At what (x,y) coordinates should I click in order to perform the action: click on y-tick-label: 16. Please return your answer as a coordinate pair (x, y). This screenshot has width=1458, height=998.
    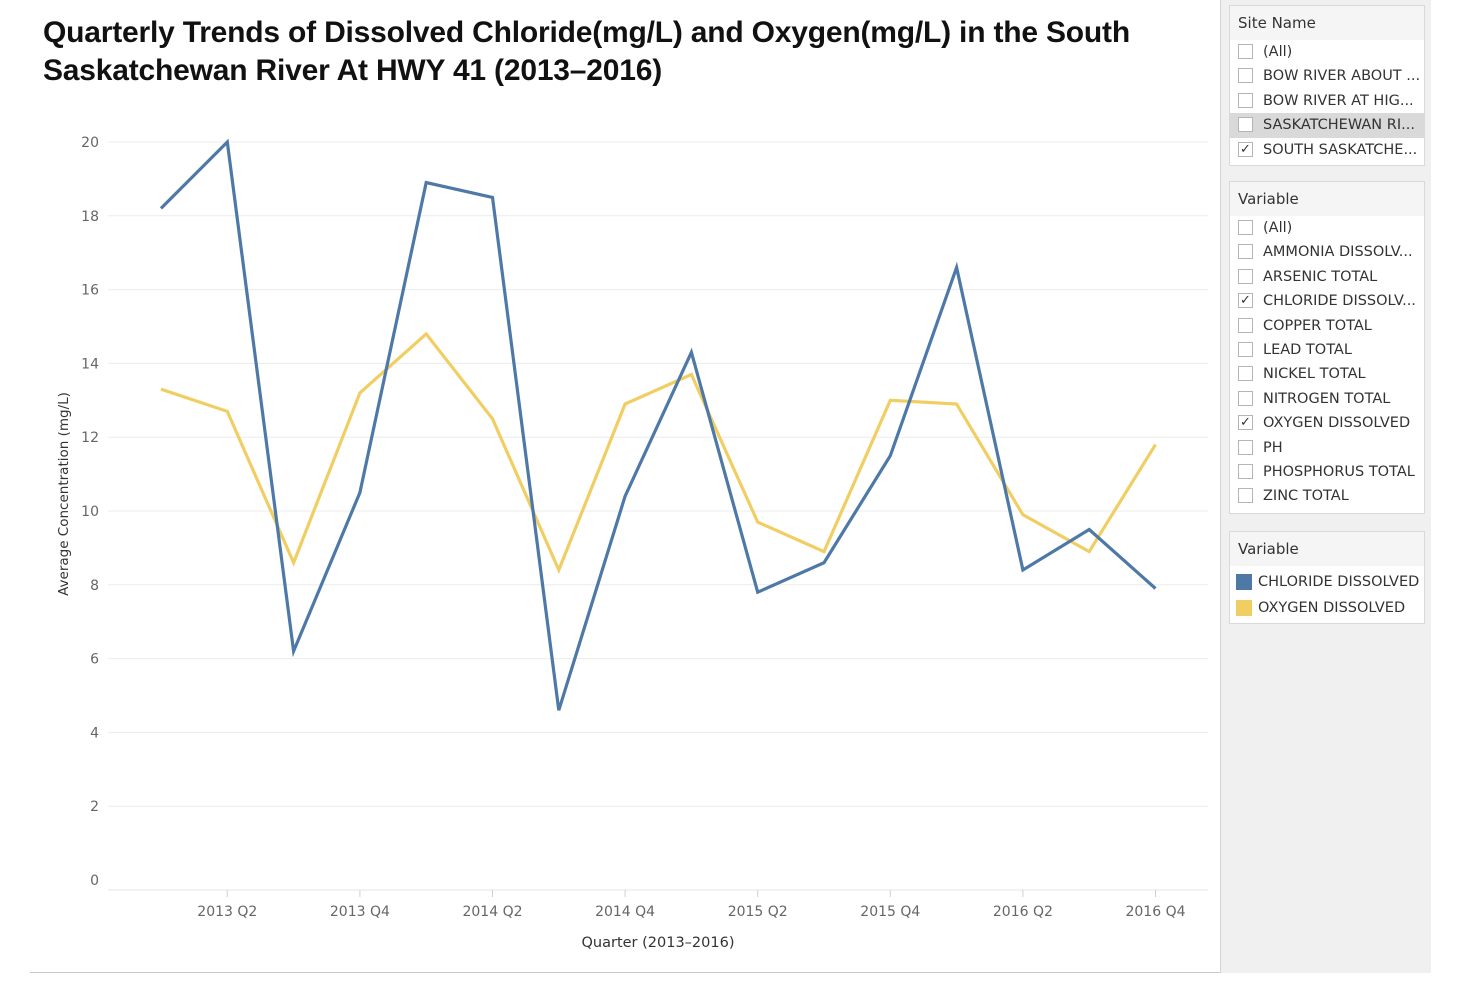
    Looking at the image, I should click on (90, 291).